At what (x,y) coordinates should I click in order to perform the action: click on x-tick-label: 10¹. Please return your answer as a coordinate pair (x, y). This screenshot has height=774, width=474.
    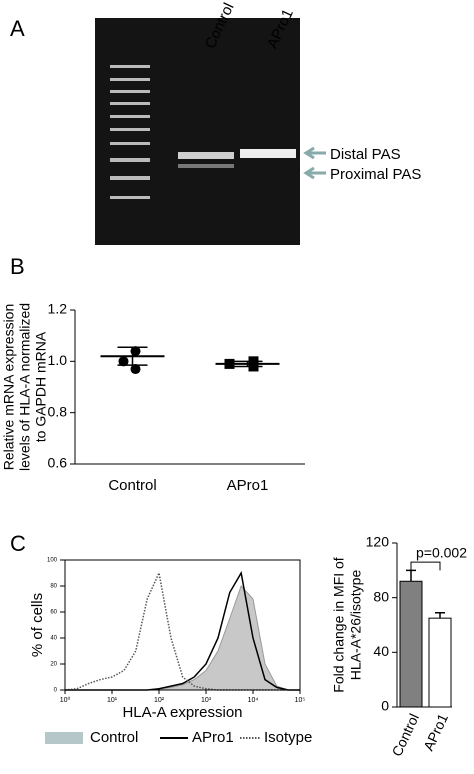
    Looking at the image, I should click on (112, 700).